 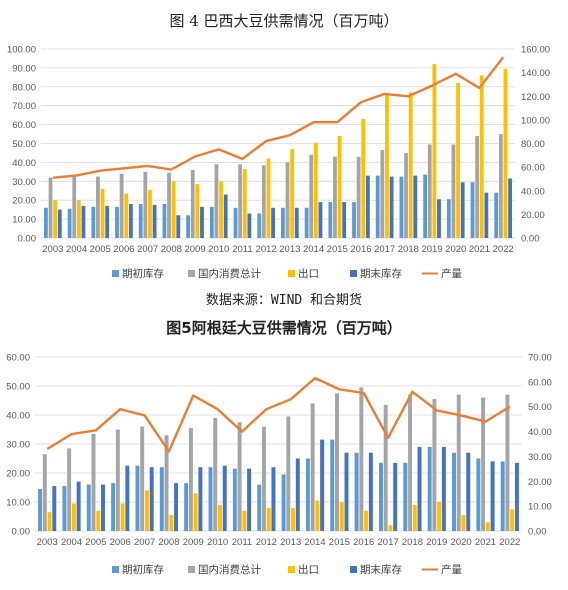 What do you see at coordinates (533, 144) in the screenshot?
I see `y-right-tick-label: 80.00` at bounding box center [533, 144].